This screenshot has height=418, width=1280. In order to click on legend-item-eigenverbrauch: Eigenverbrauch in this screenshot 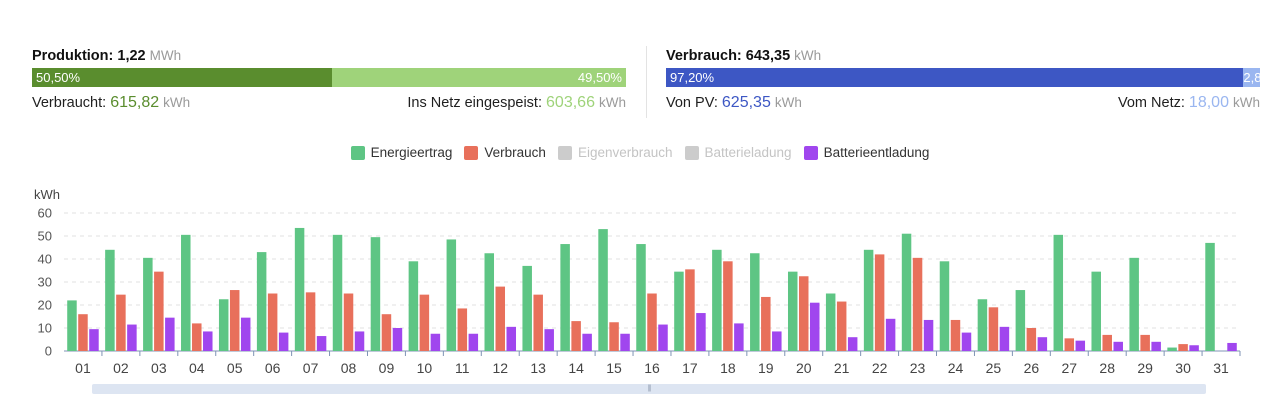, I will do `click(615, 153)`.